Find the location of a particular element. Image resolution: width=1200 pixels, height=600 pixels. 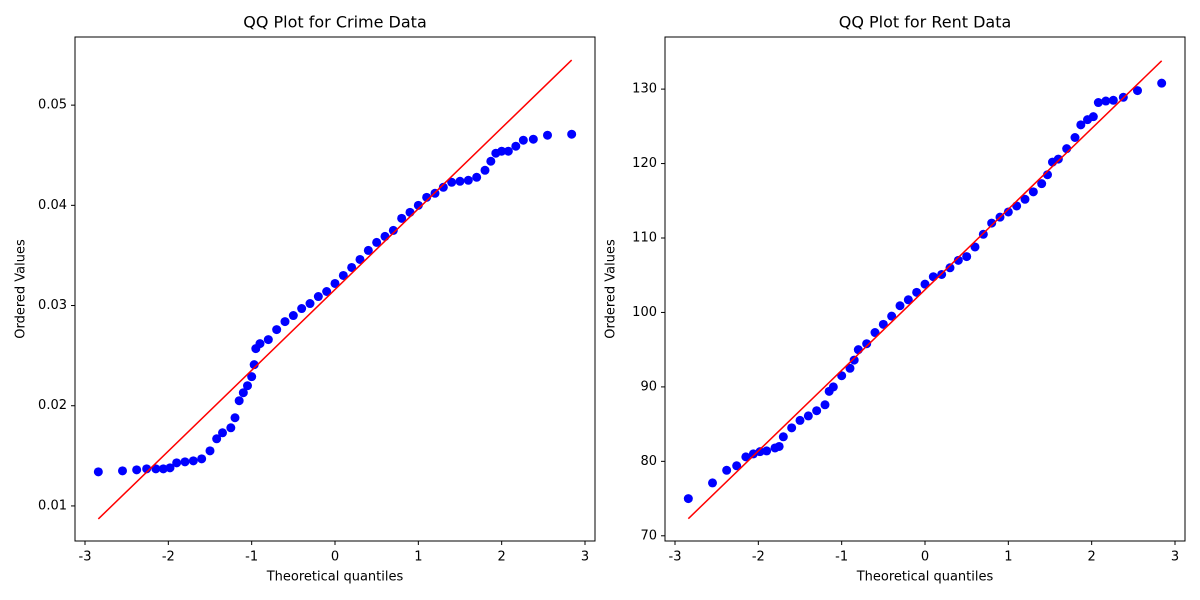

y-tick-label: 0.01 is located at coordinates (52, 505).